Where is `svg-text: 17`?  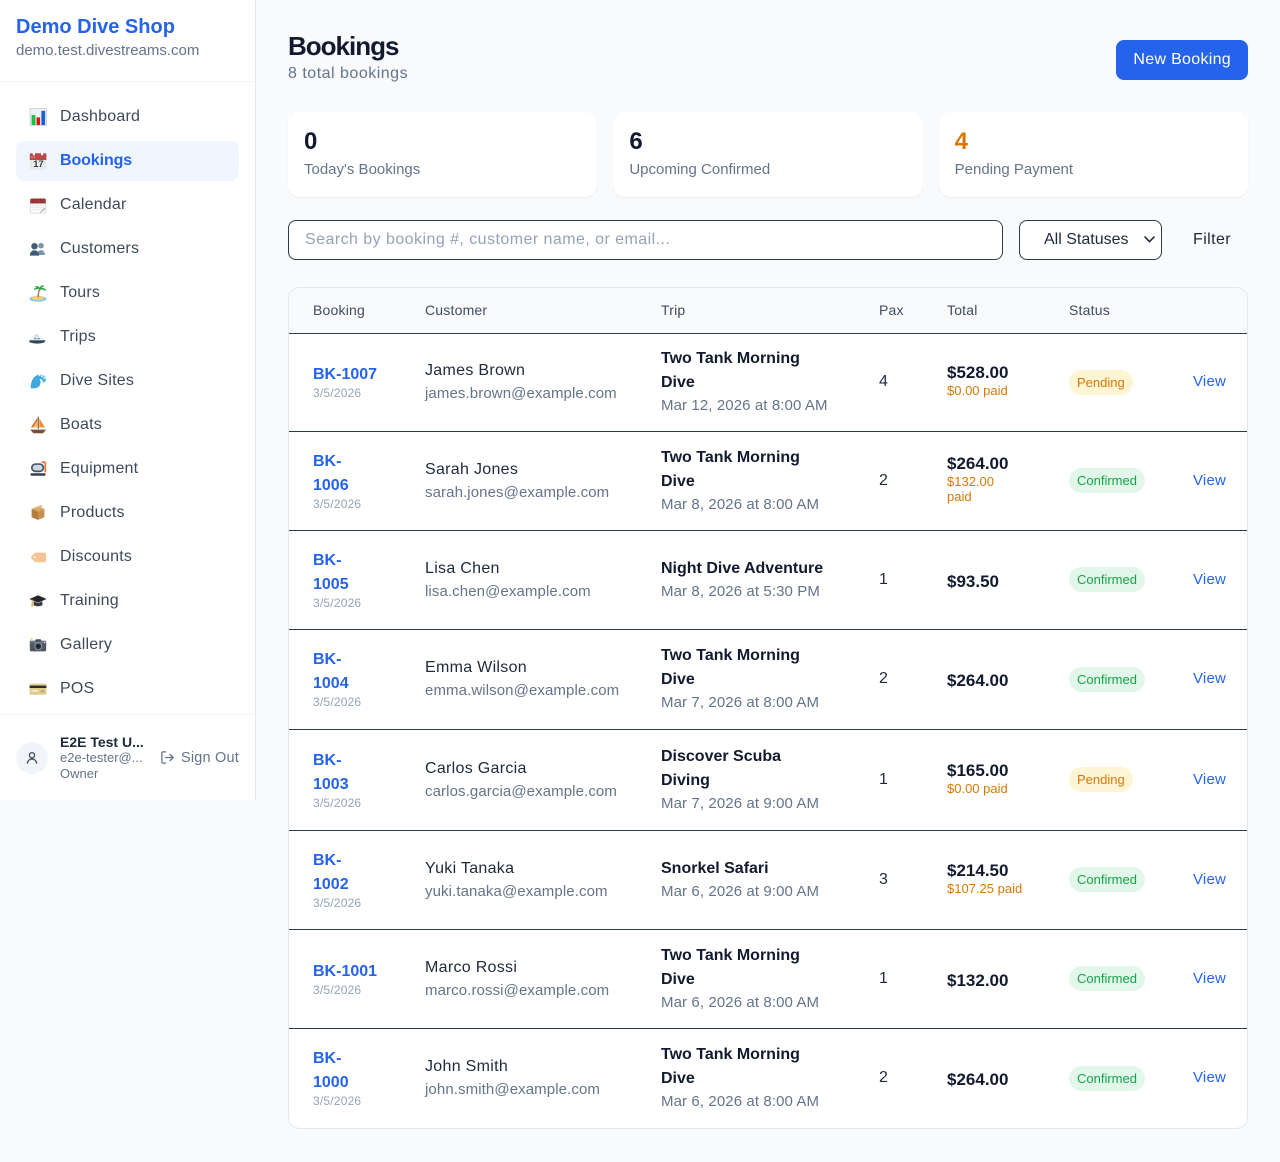 svg-text: 17 is located at coordinates (38, 164).